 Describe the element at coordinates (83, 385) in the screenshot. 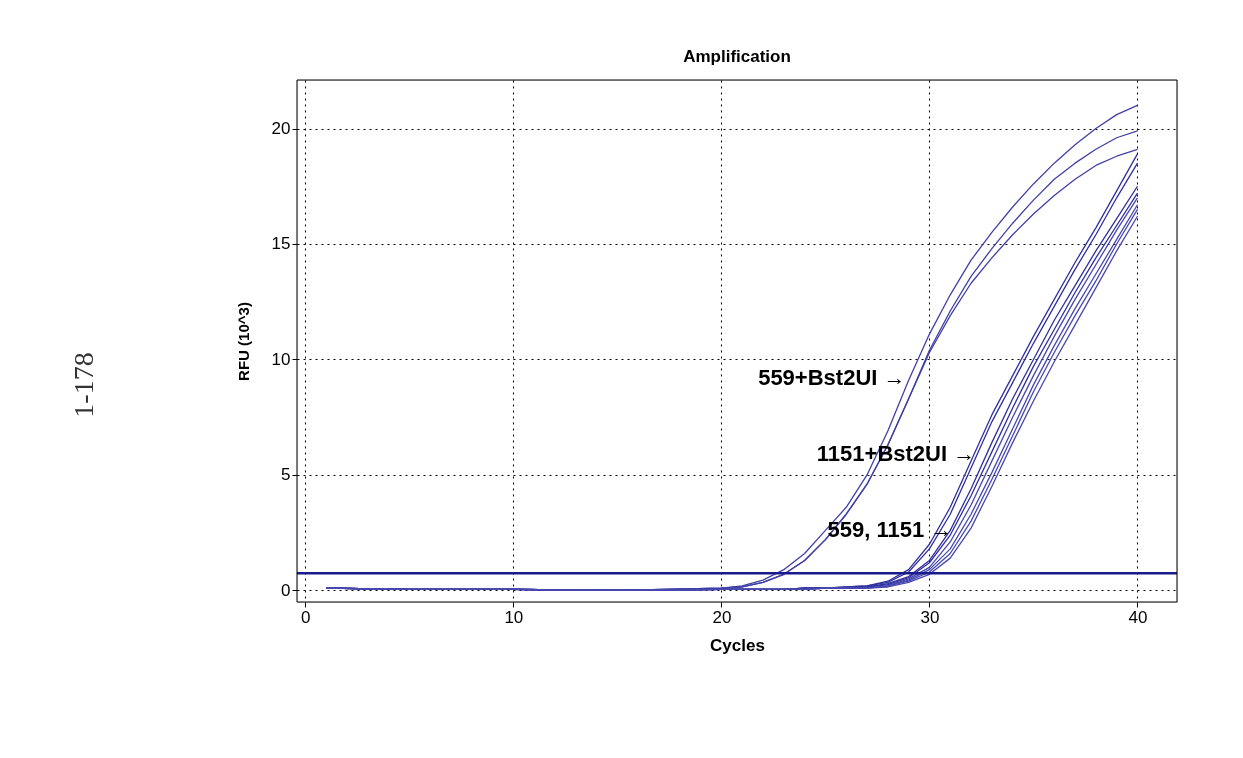

I see `text: 1-178` at that location.